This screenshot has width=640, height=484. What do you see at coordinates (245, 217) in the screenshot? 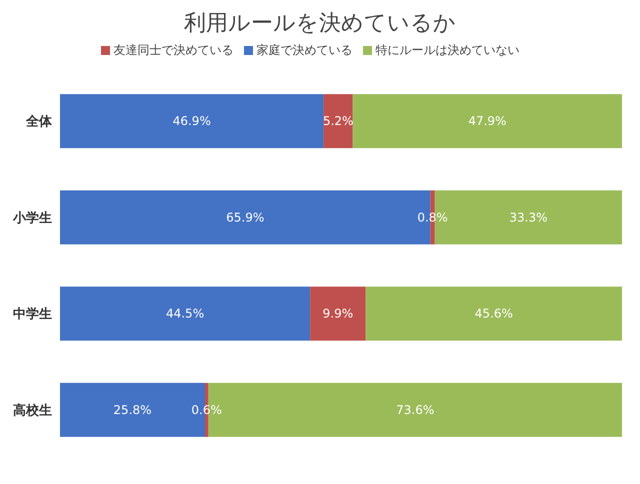
I see `data-label: 65.9%` at bounding box center [245, 217].